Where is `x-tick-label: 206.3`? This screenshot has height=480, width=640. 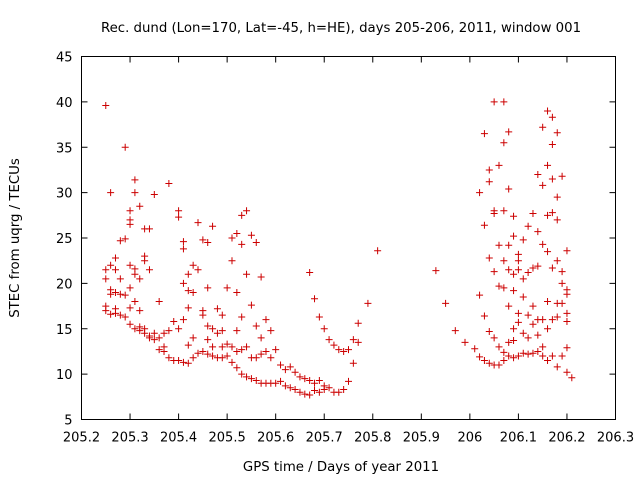 x-tick-label: 206.3 is located at coordinates (615, 438).